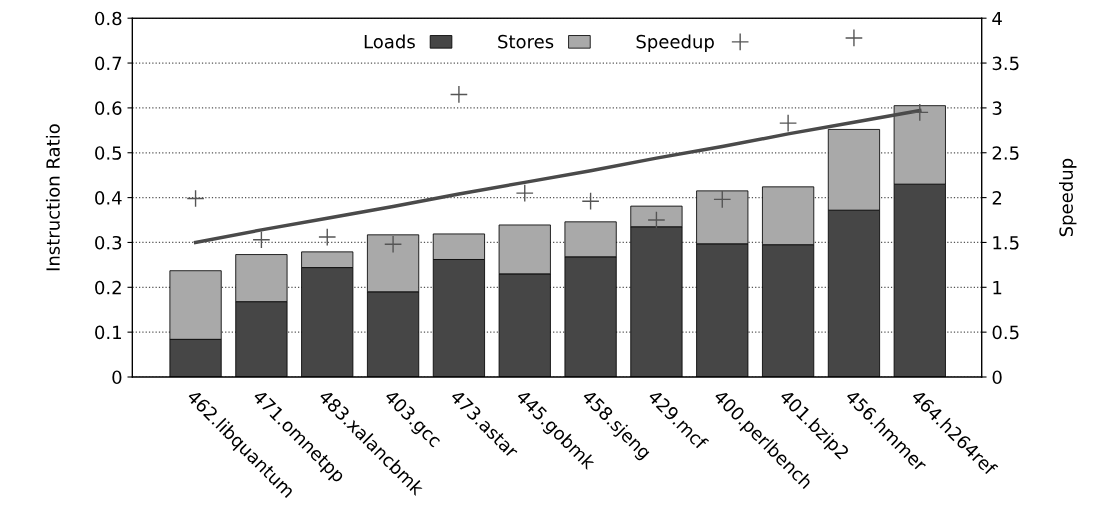 This screenshot has height=520, width=1103. Describe the element at coordinates (389, 41) in the screenshot. I see `legend-label: Loads` at that location.